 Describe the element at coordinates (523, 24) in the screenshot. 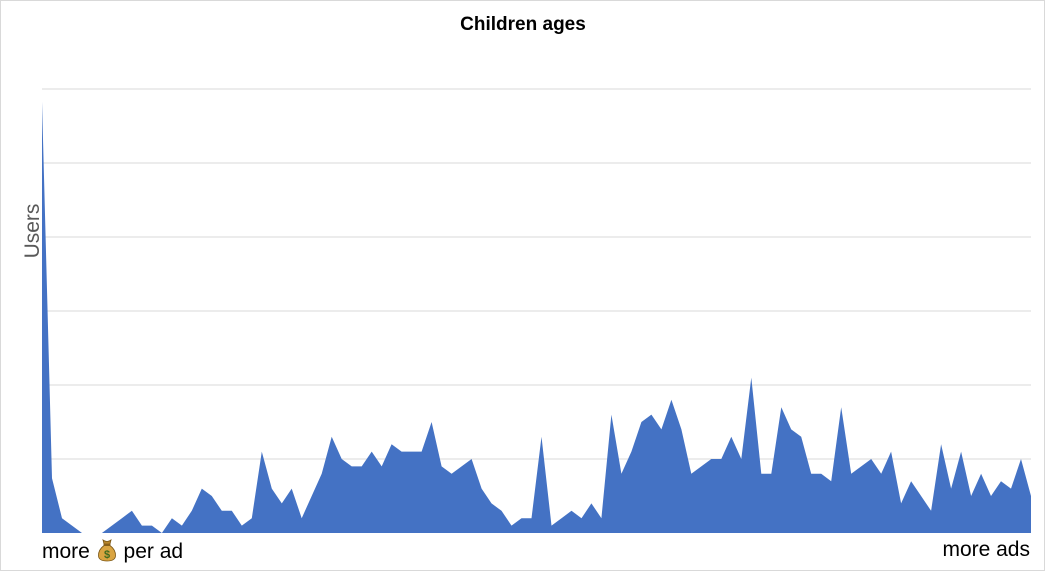

I see `chart-title: Children ages` at that location.